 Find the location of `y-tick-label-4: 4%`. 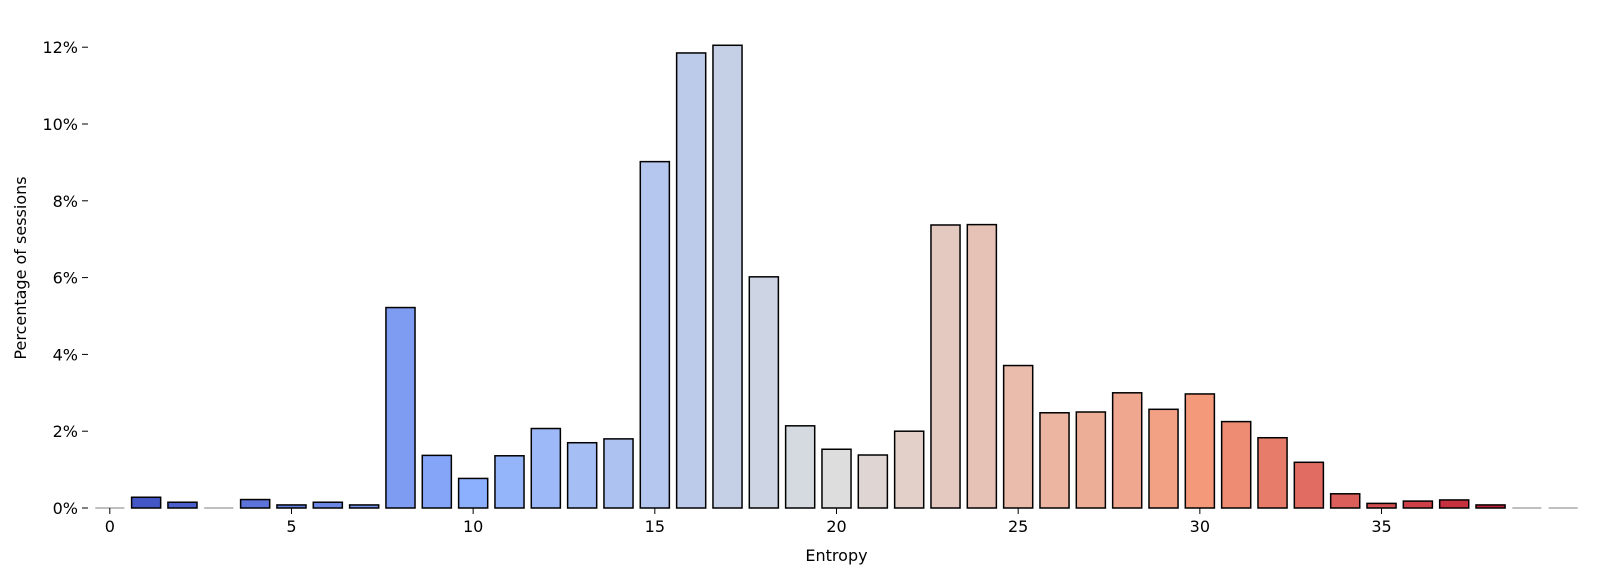

y-tick-label-4: 4% is located at coordinates (65, 354).